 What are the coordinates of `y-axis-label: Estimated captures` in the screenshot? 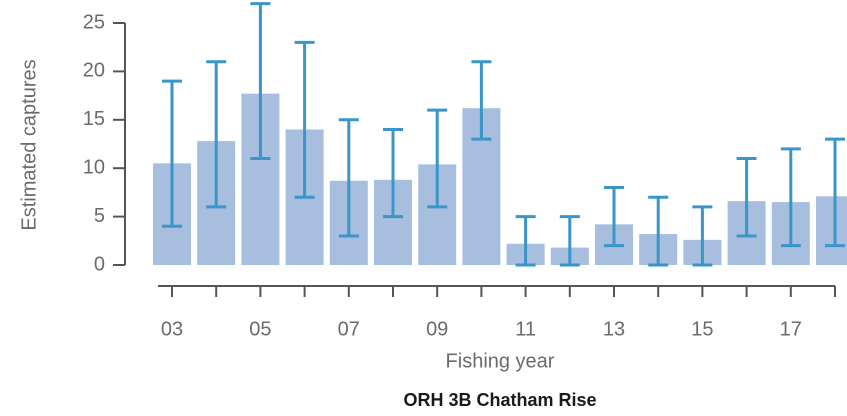 It's located at (29, 144).